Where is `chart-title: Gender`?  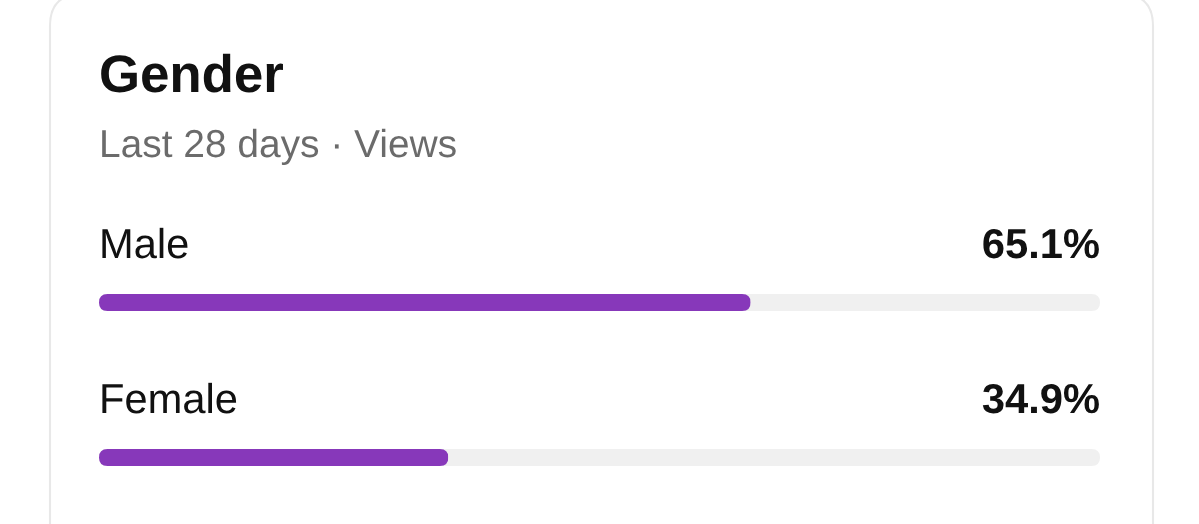 chart-title: Gender is located at coordinates (192, 73).